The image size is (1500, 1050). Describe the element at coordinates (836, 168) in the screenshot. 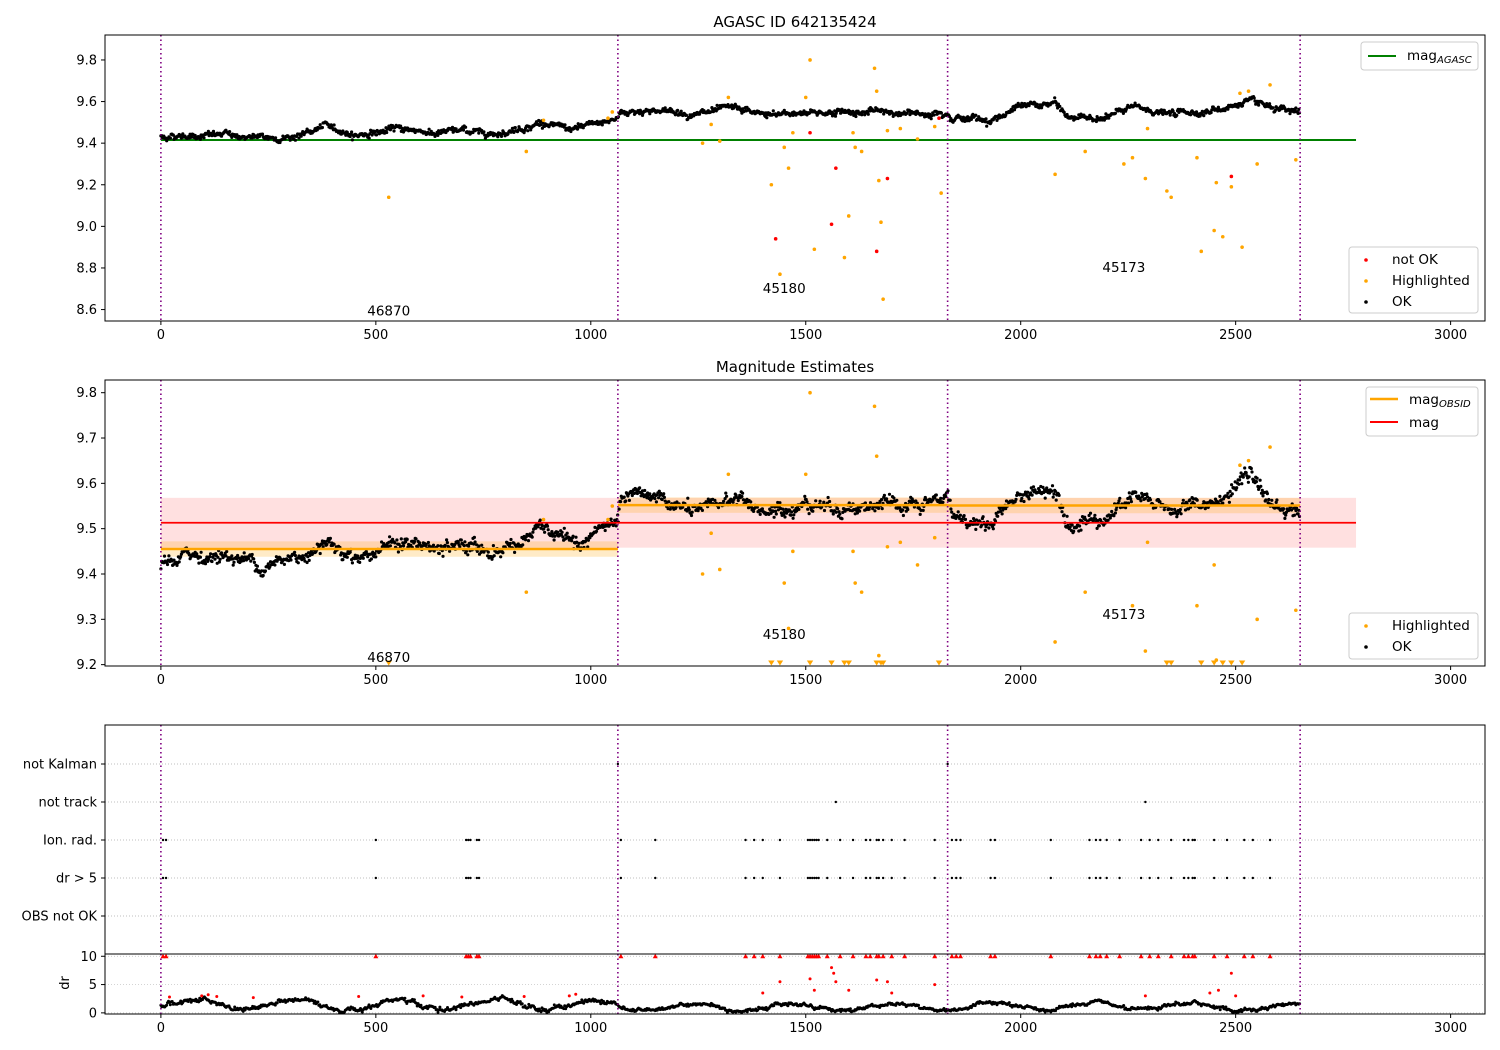

I see `not-ok-point` at that location.